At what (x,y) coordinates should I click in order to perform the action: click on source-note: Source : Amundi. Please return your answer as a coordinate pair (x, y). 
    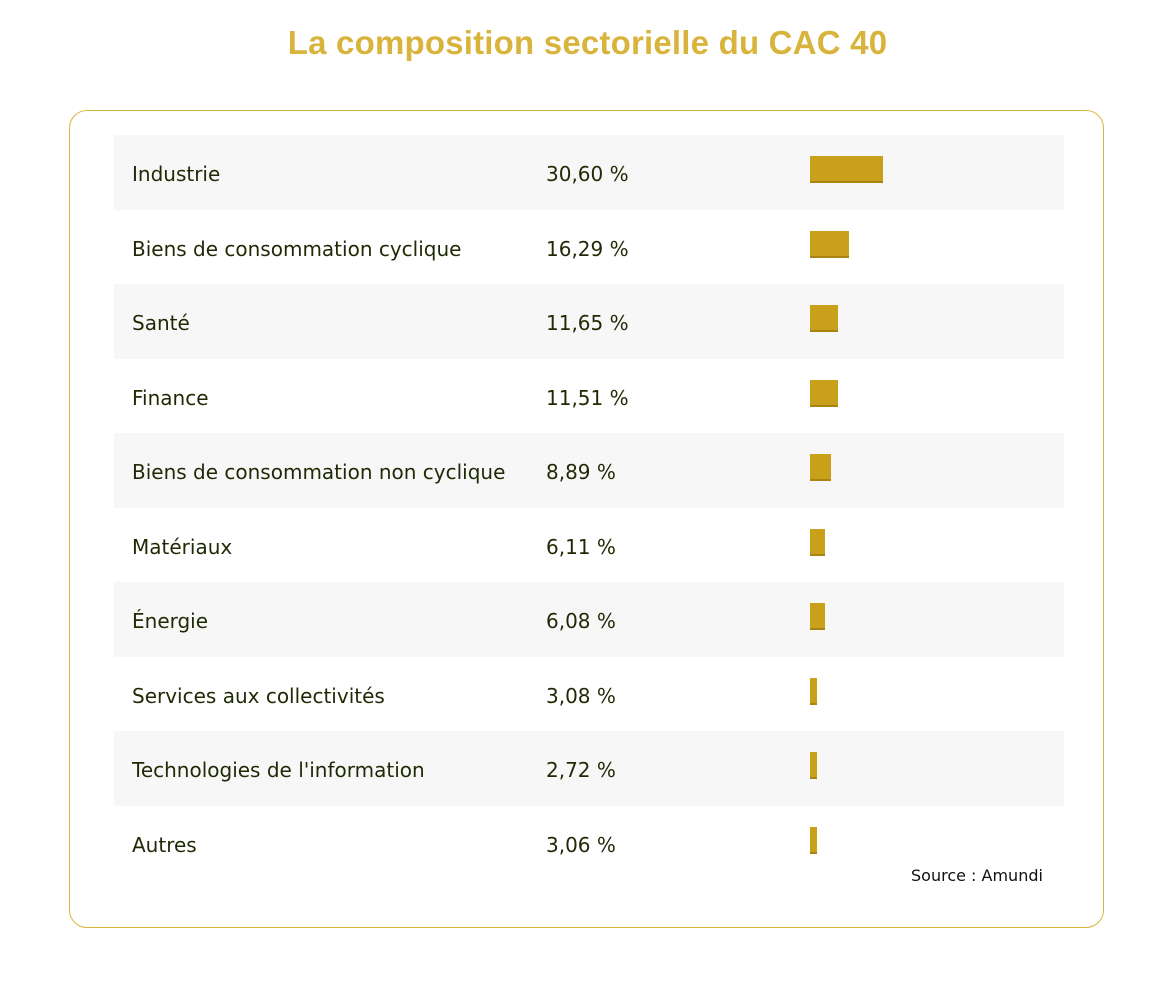
    Looking at the image, I should click on (977, 875).